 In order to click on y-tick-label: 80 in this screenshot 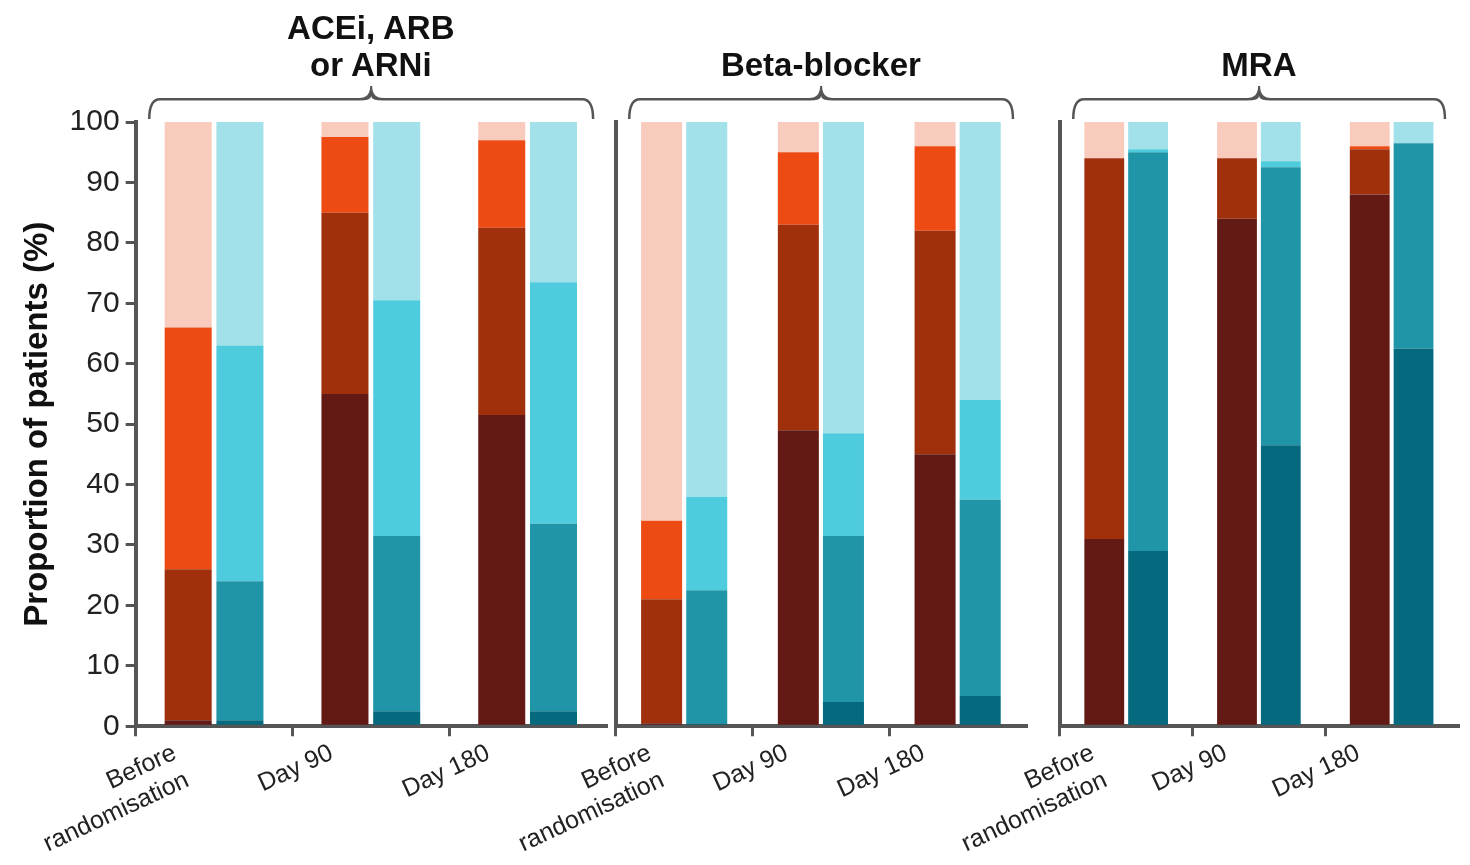, I will do `click(103, 241)`.